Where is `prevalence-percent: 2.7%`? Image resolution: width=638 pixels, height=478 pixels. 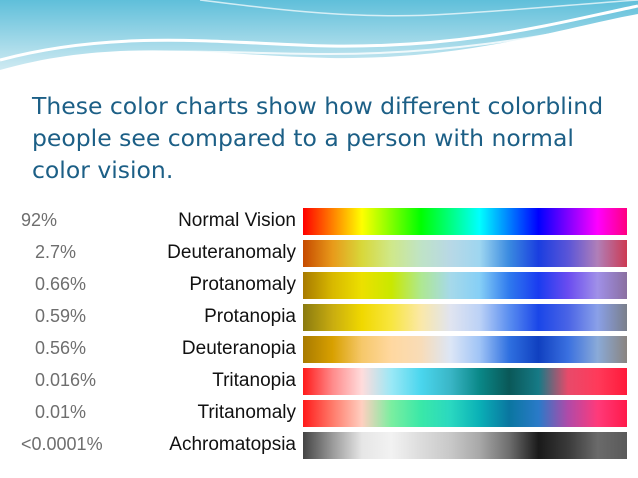 prevalence-percent: 2.7% is located at coordinates (56, 252).